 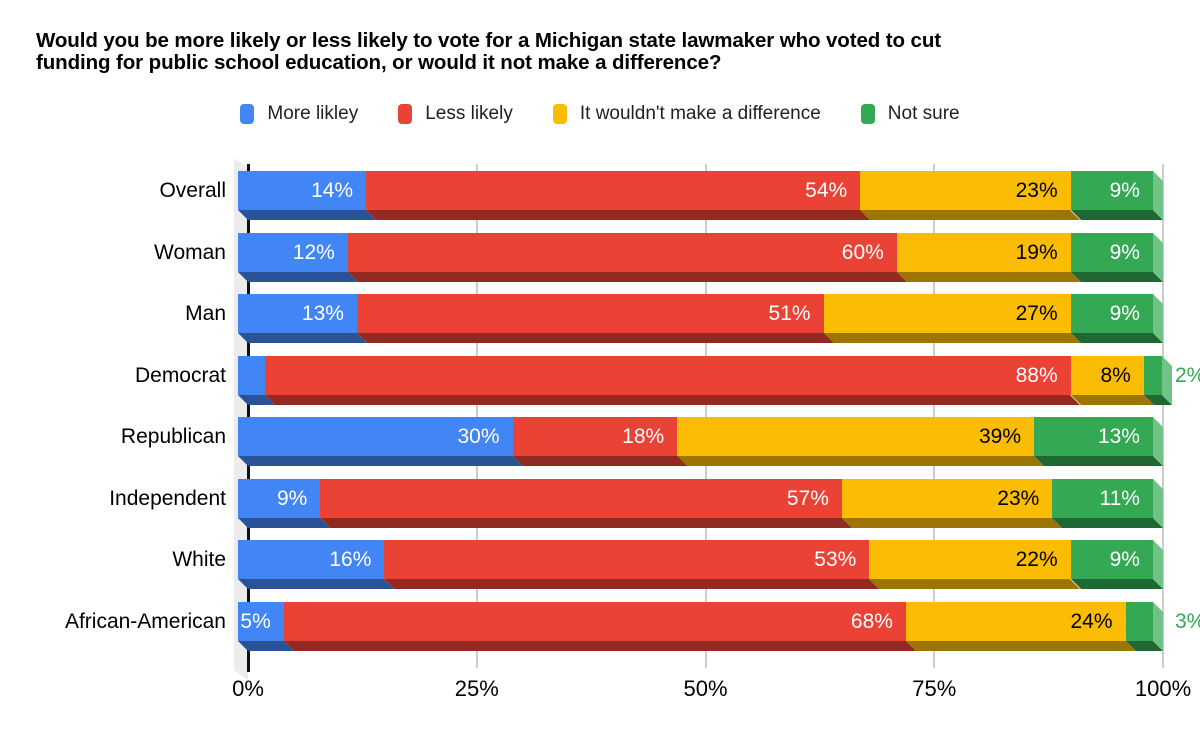 I want to click on chart-row: African-American 5% 68% 24% 3%, so click(x=600, y=626).